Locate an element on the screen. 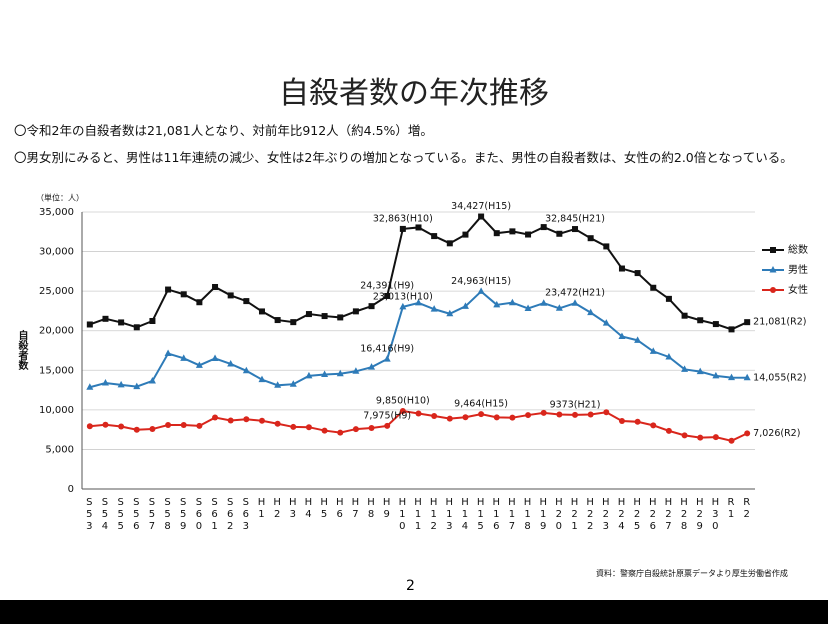  bullet: 〇令和2年の自殺者数は21,081人となり、対前年比912人（約4.5%）増。 is located at coordinates (223, 130).